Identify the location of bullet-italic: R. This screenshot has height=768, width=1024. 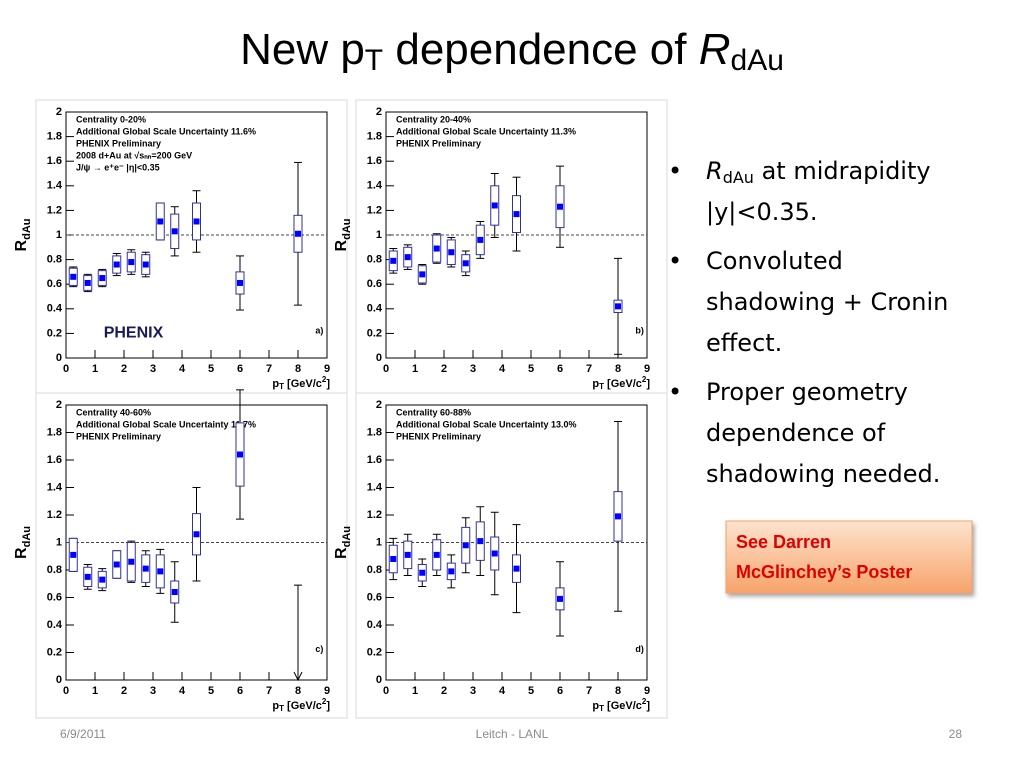
(714, 171).